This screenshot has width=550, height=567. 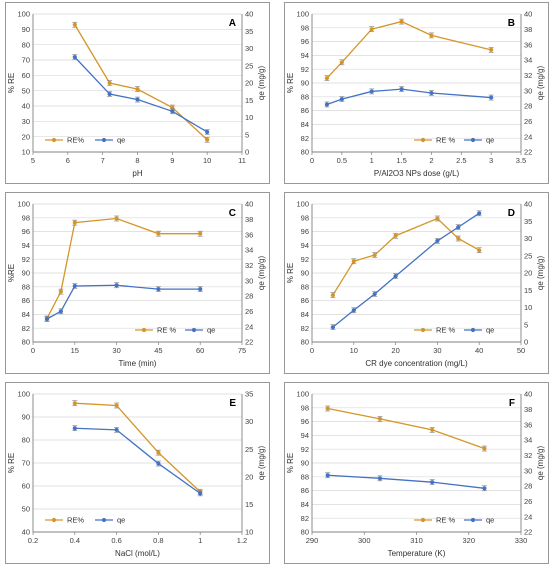 I want to click on y2-axis-label: qe (mg/g), so click(x=540, y=83).